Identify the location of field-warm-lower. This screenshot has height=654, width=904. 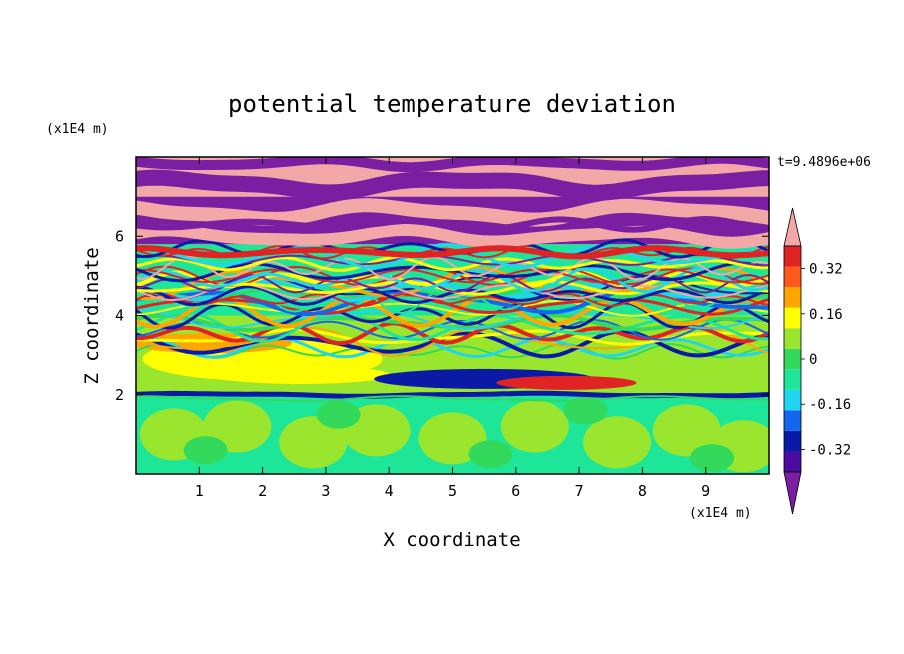
(300, 374).